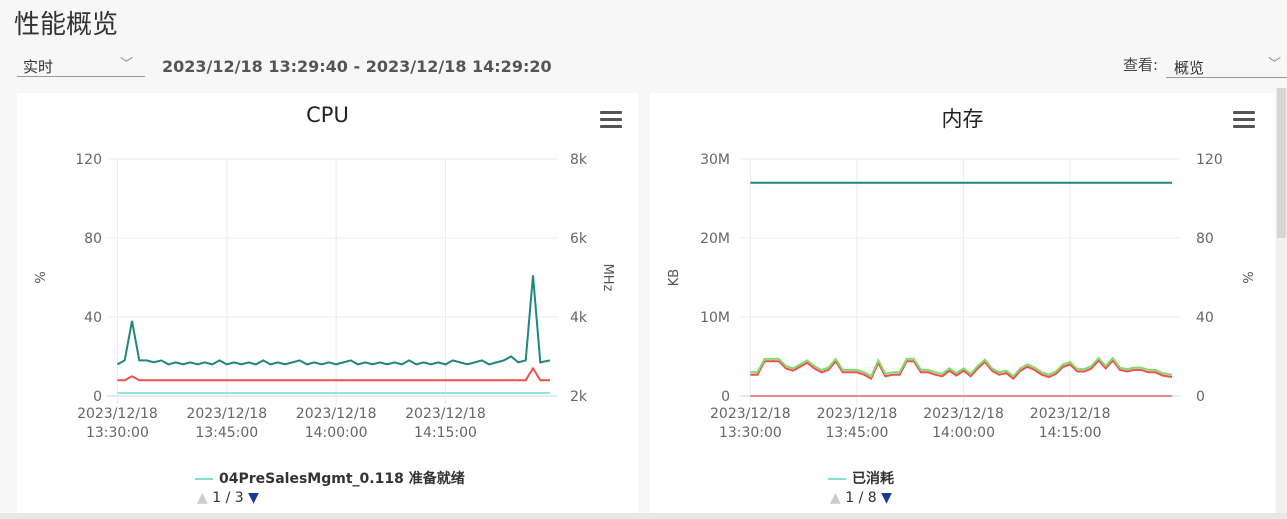 This screenshot has width=1287, height=519. Describe the element at coordinates (88, 160) in the screenshot. I see `y-tick-label: 120` at that location.